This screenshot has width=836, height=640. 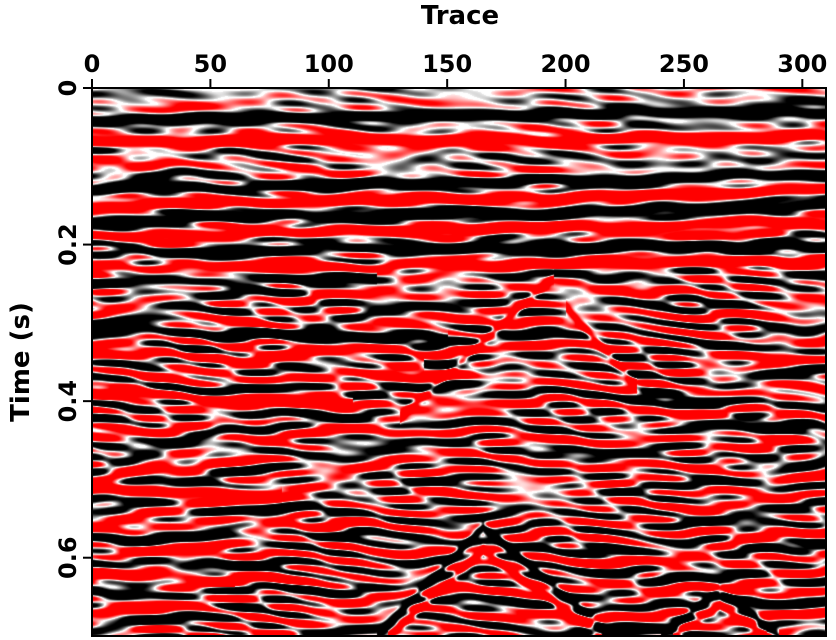 What do you see at coordinates (802, 64) in the screenshot?
I see `x-tick-label: 300` at bounding box center [802, 64].